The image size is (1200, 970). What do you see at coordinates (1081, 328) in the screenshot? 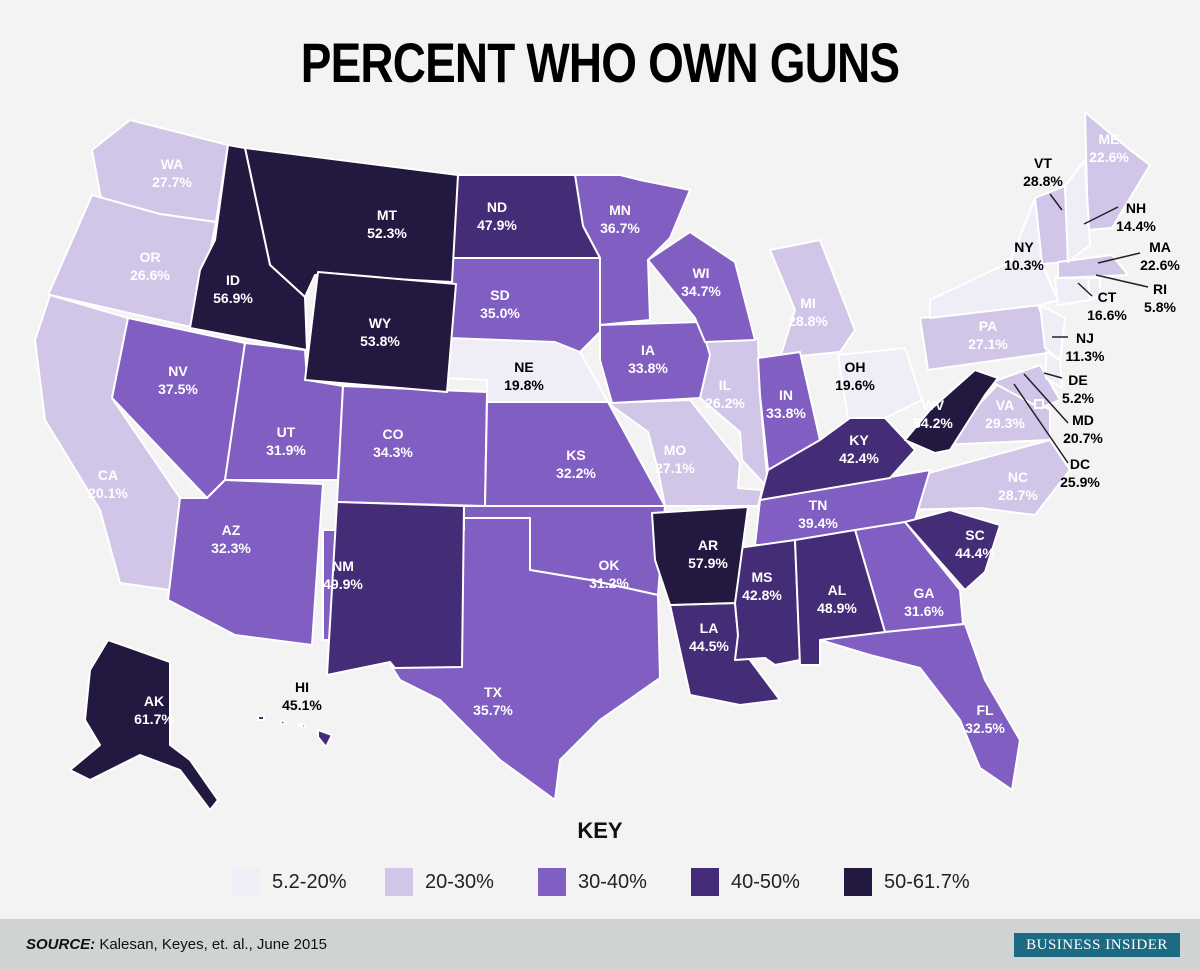
I see `leader-lines` at bounding box center [1081, 328].